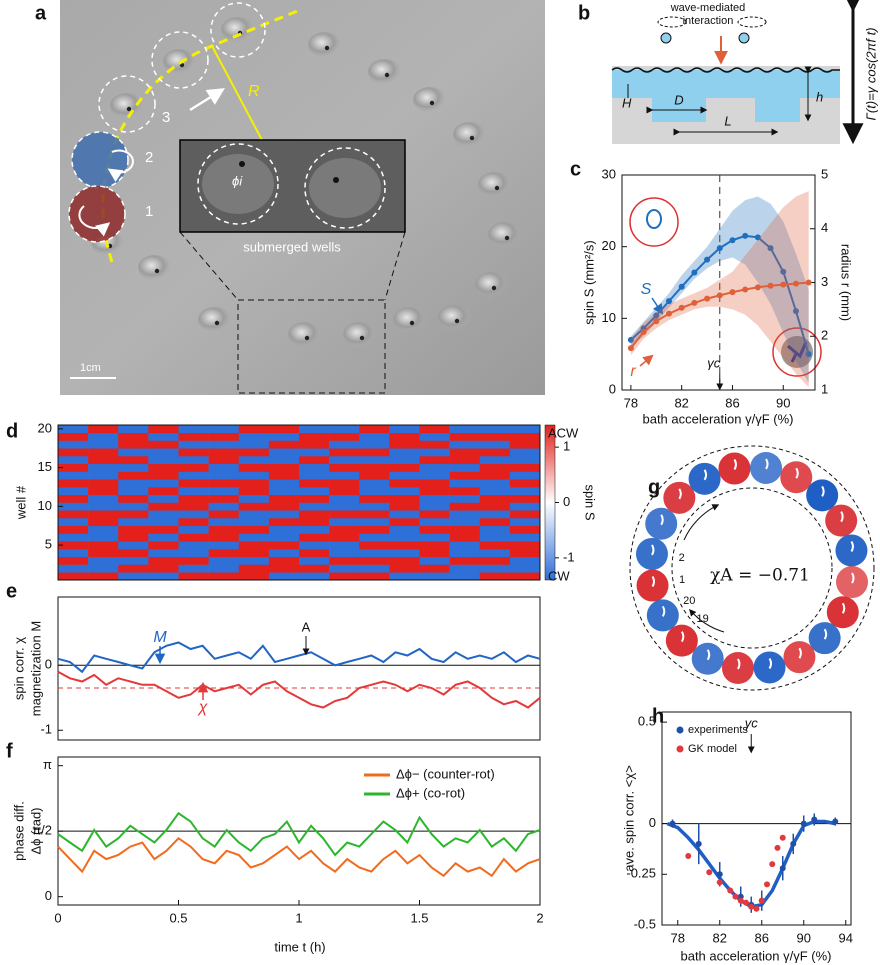 This screenshot has width=880, height=965. Describe the element at coordinates (588, 282) in the screenshot. I see `y-axis-label: spin S (mm²/s)` at that location.